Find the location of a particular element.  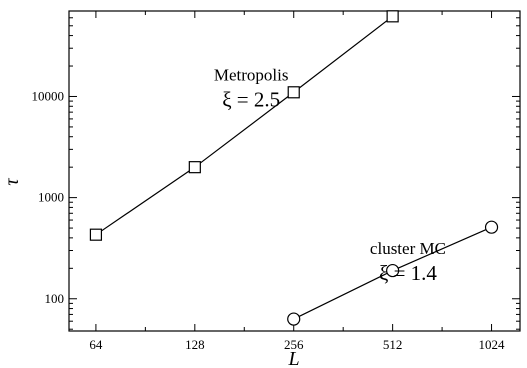

annotation-label: cluster MC is located at coordinates (408, 248).